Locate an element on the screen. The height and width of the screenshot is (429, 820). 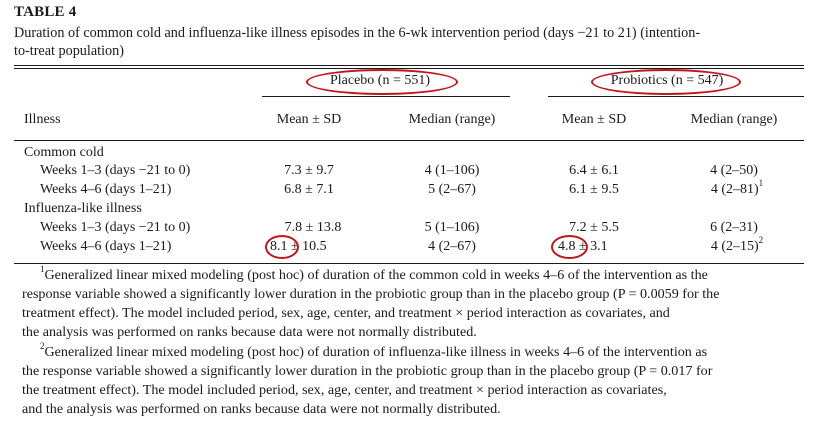
median-value: 4 (2–81) is located at coordinates (734, 189).